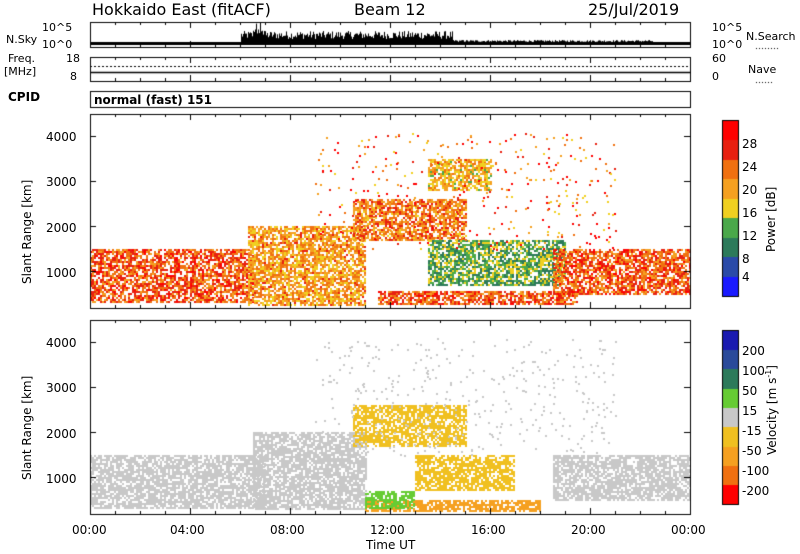  What do you see at coordinates (753, 351) in the screenshot?
I see `vel-cbar-tick-200: 200` at bounding box center [753, 351].